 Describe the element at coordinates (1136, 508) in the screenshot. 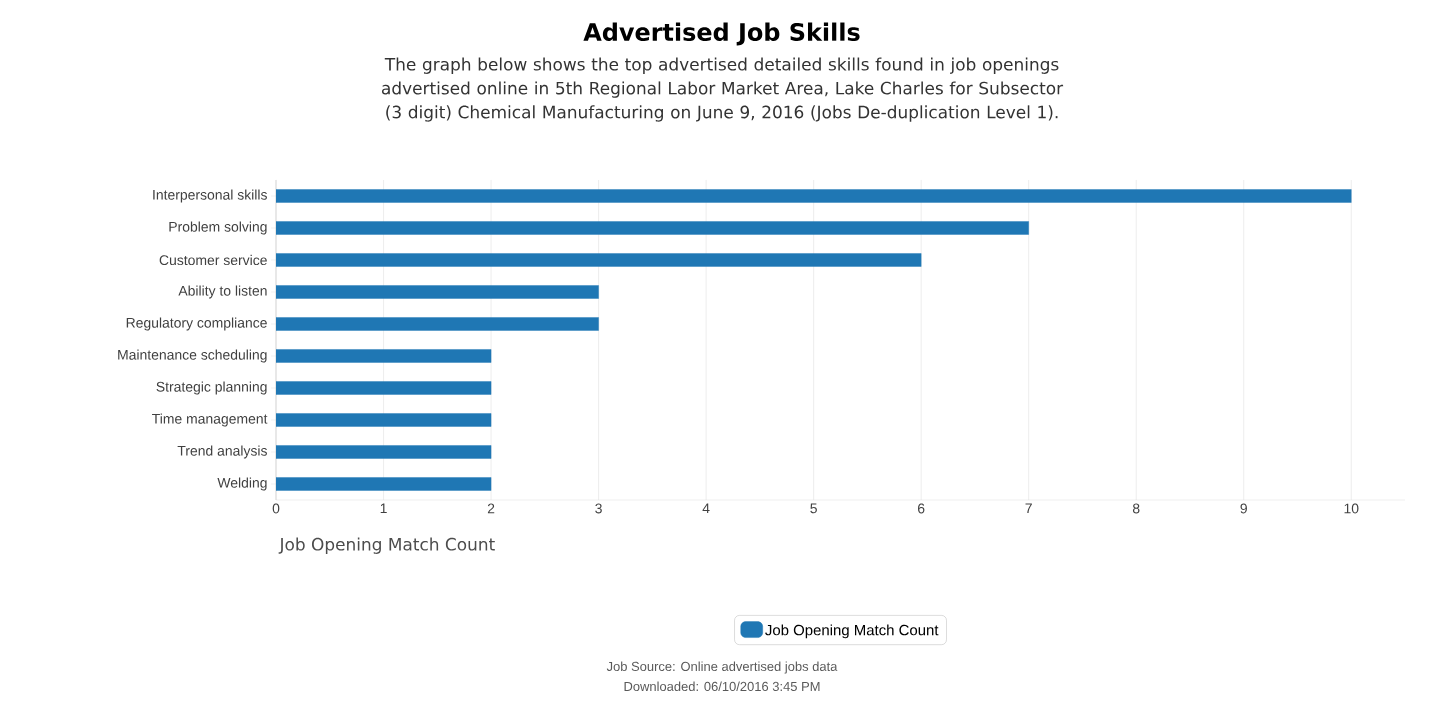

I see `x-tick-label: 8` at that location.